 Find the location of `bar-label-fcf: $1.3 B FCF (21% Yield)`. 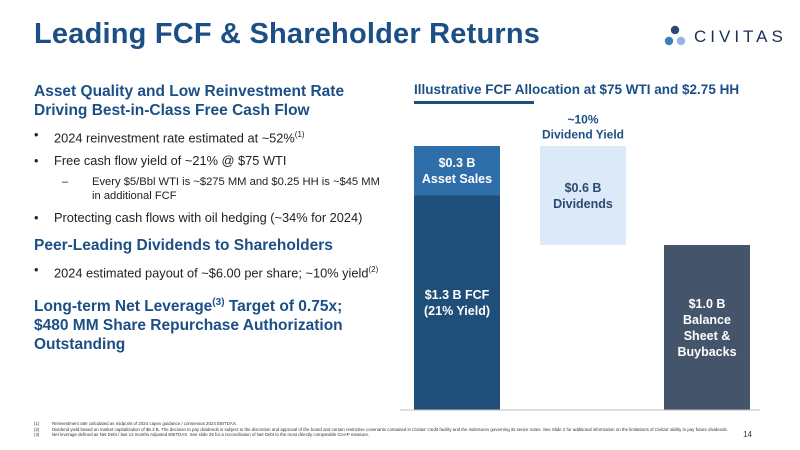

bar-label-fcf: $1.3 B FCF (21% Yield) is located at coordinates (457, 303).